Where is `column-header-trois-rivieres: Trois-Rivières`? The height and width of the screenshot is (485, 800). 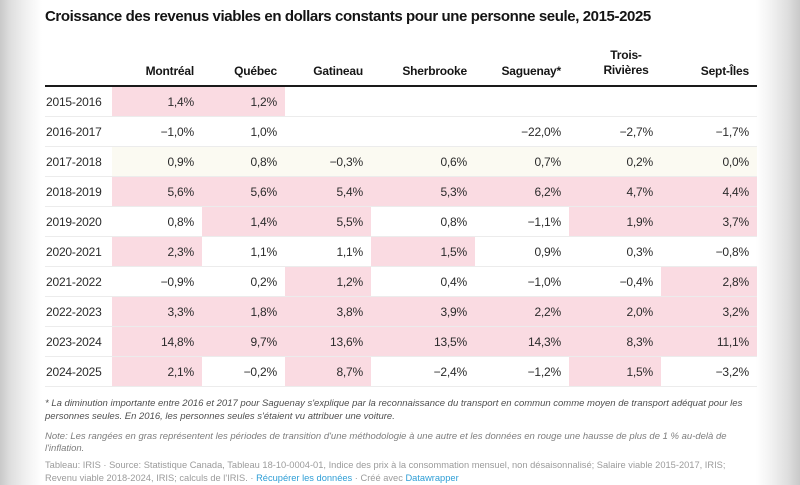
column-header-trois-rivieres: Trois-Rivières is located at coordinates (615, 56).